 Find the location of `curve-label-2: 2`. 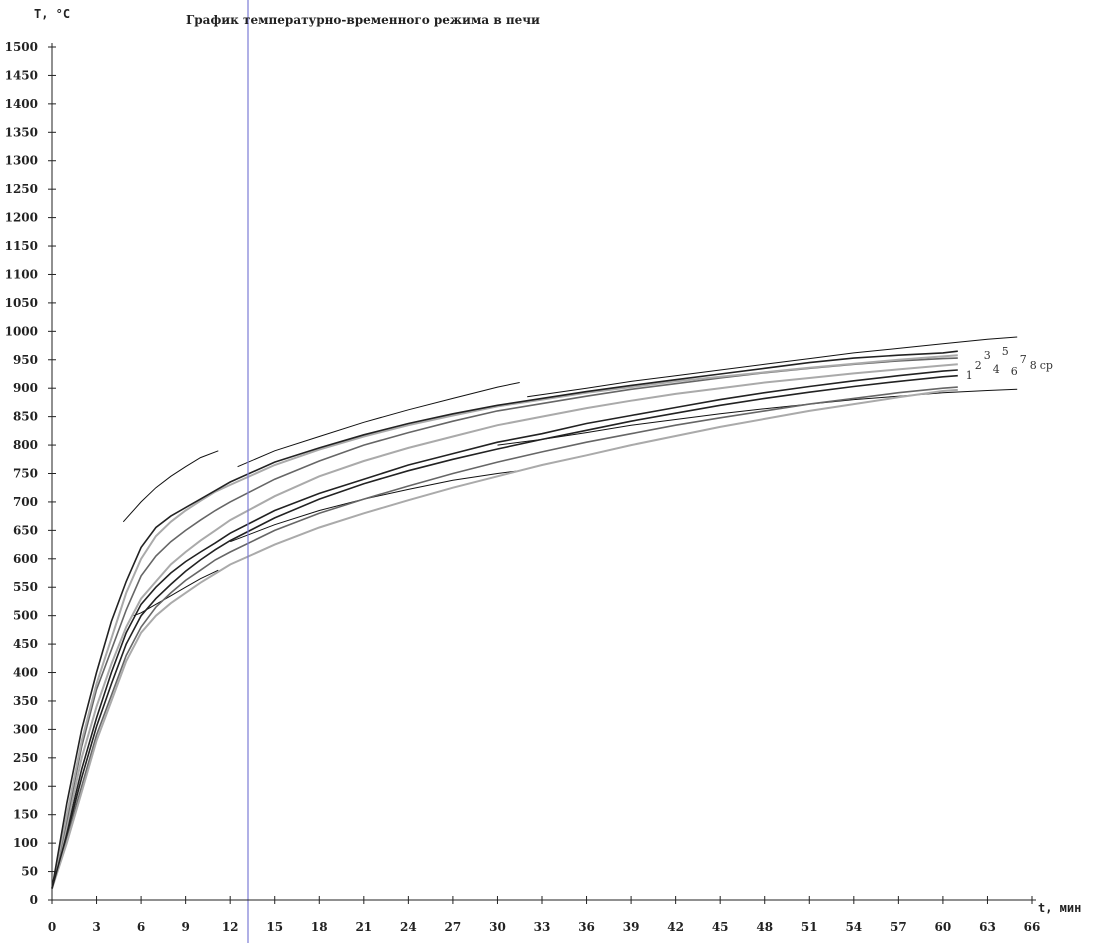

curve-label-2: 2 is located at coordinates (978, 365).